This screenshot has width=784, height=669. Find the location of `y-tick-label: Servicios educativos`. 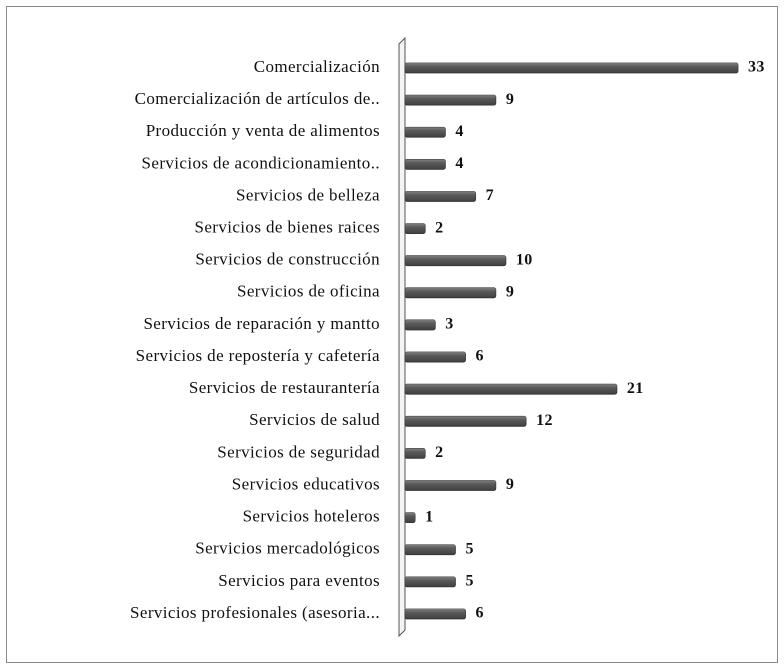

y-tick-label: Servicios educativos is located at coordinates (306, 483).